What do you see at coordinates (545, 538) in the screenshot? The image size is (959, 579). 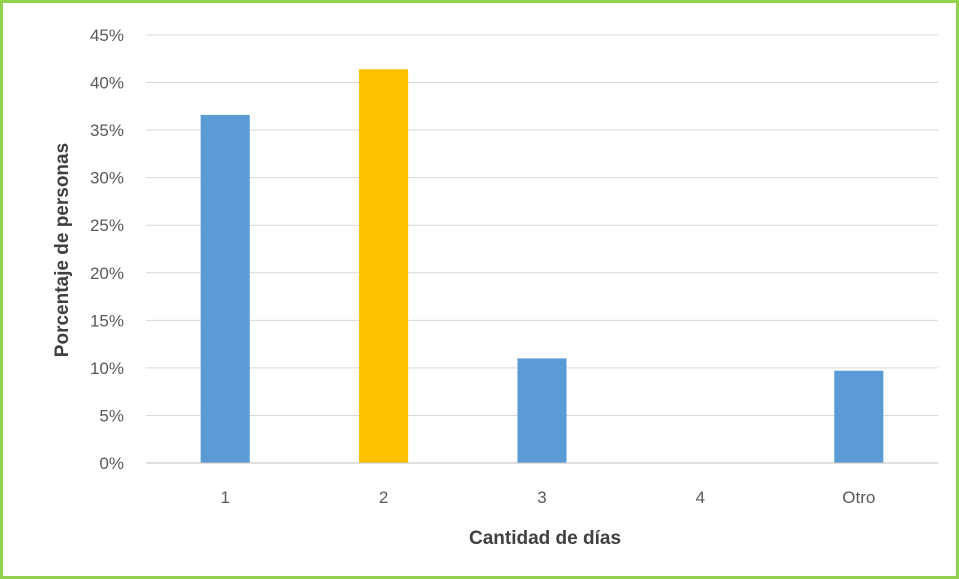 I see `x-axis-title: Cantidad de días` at bounding box center [545, 538].